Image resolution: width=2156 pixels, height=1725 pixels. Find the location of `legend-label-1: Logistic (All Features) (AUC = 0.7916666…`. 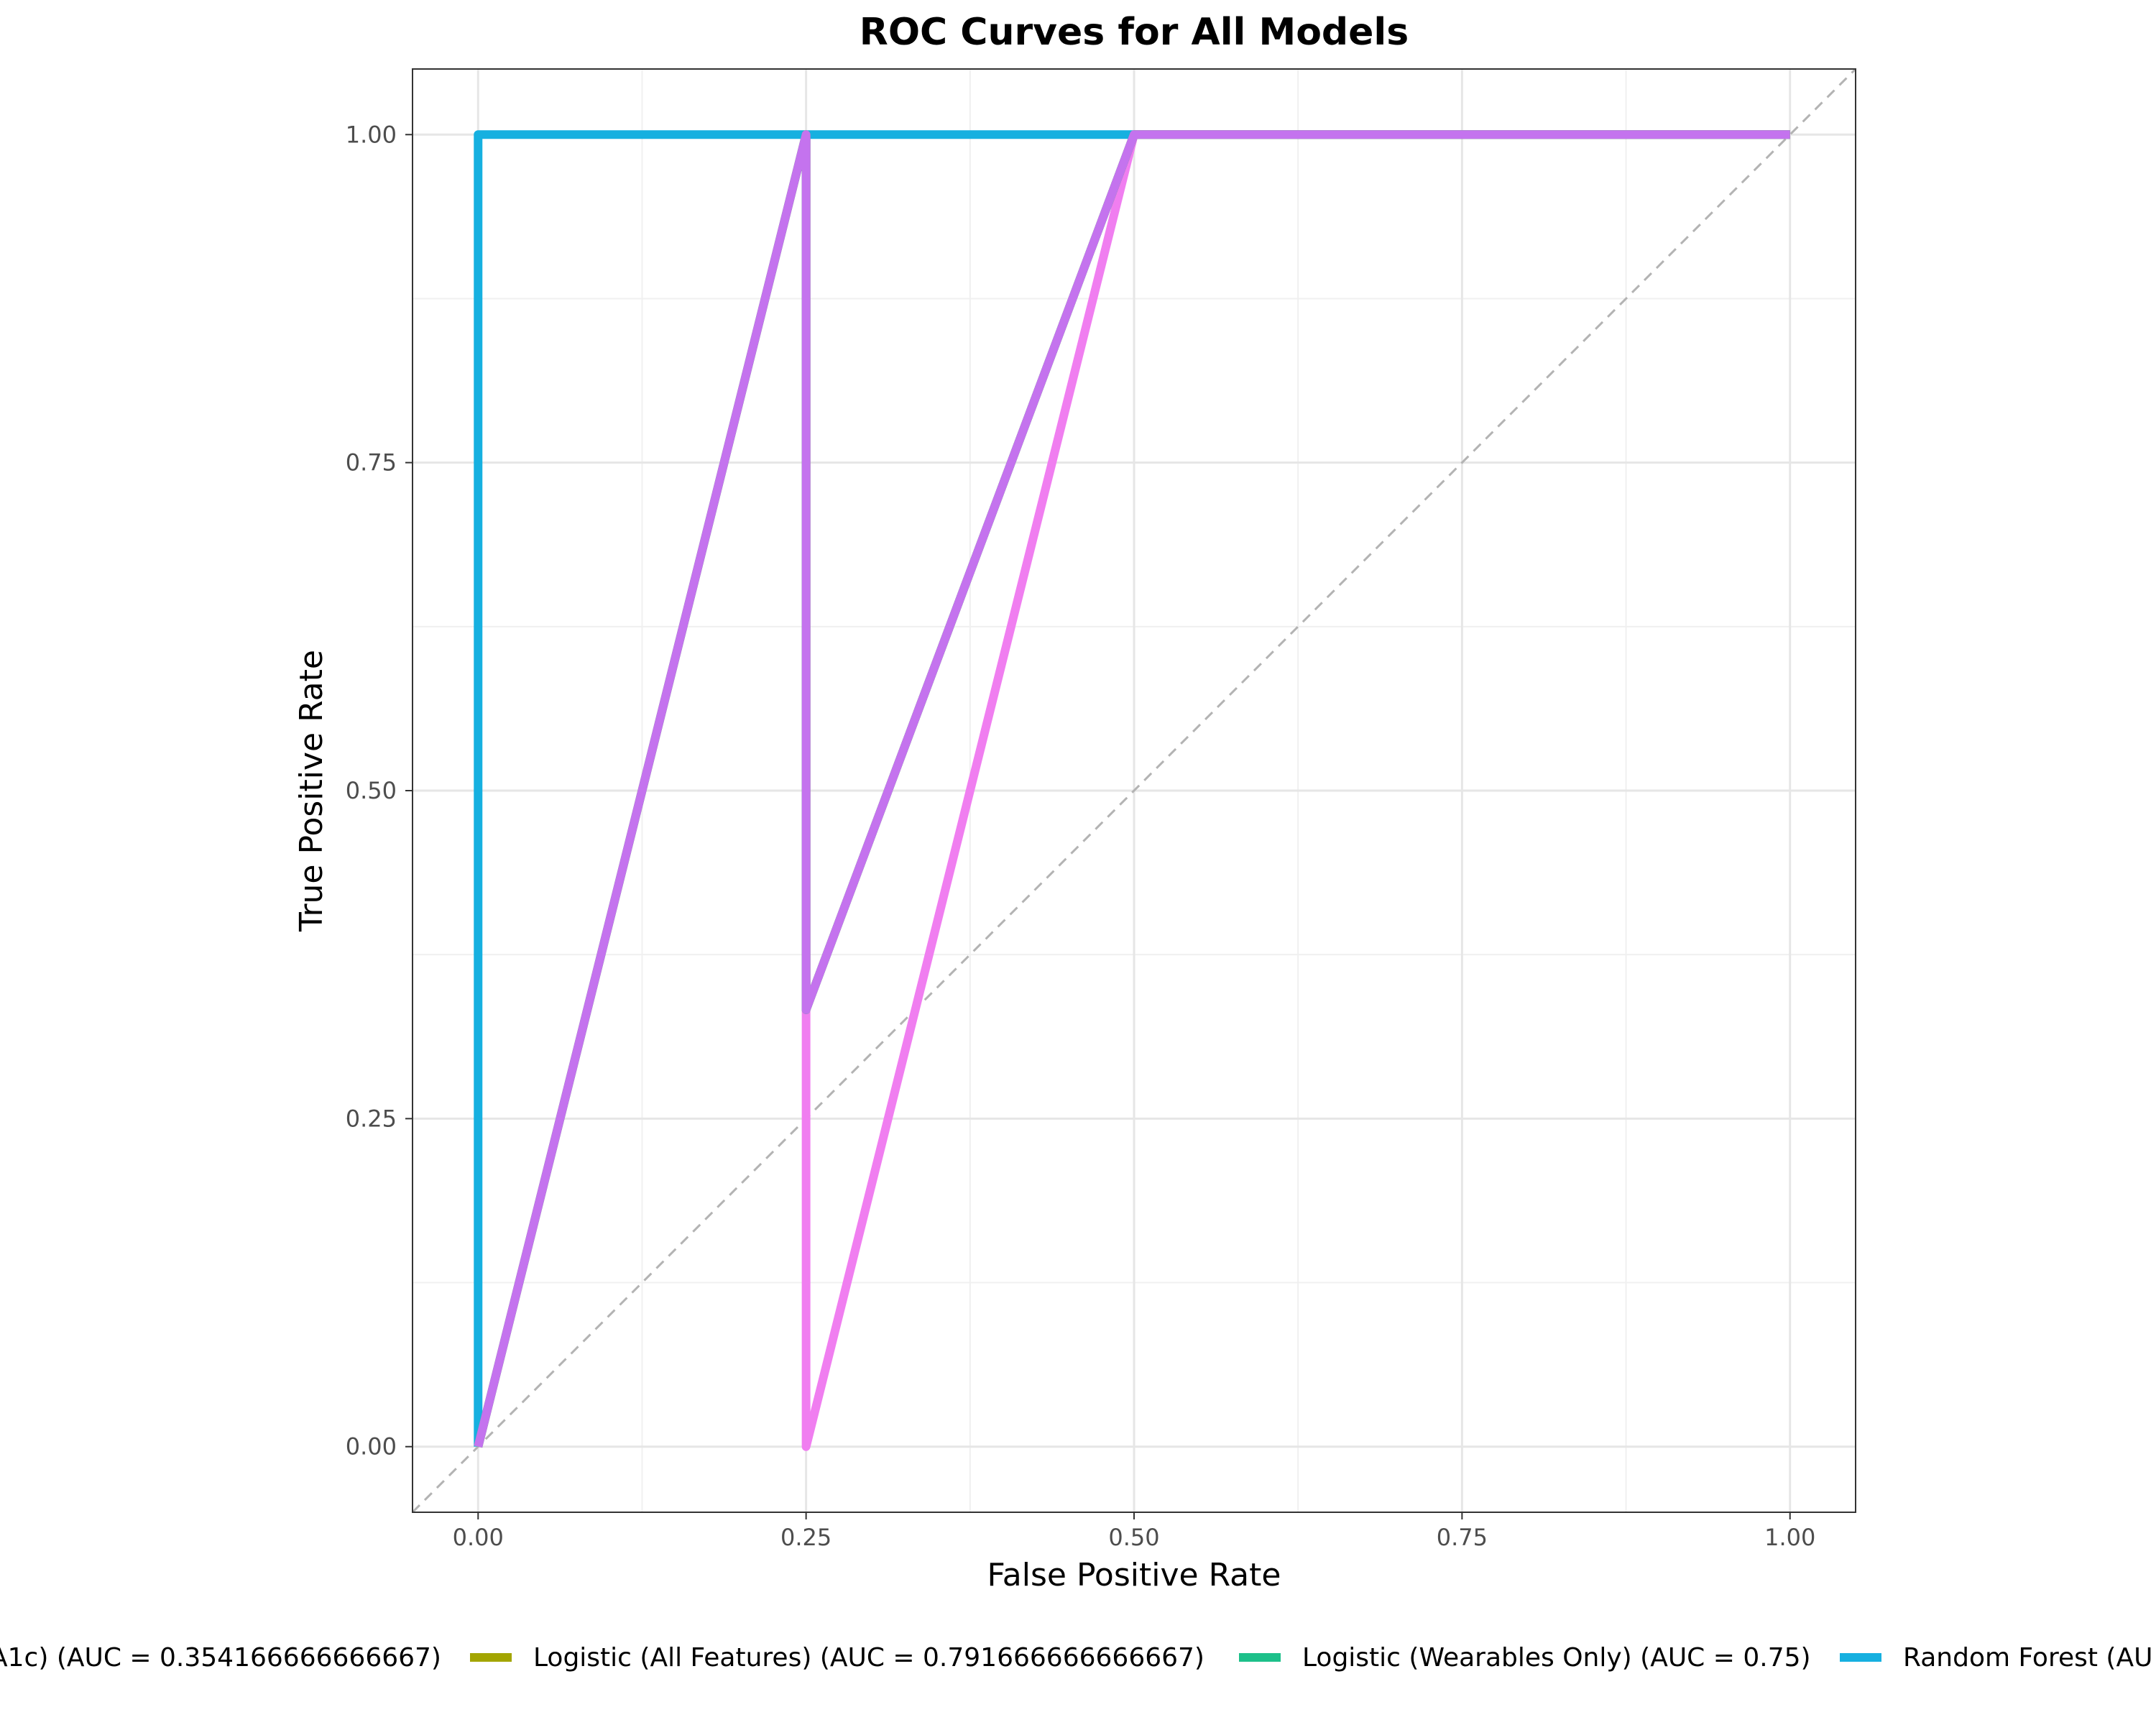

legend-label-1: Logistic (All Features) (AUC = 0.7916666… is located at coordinates (868, 1658).